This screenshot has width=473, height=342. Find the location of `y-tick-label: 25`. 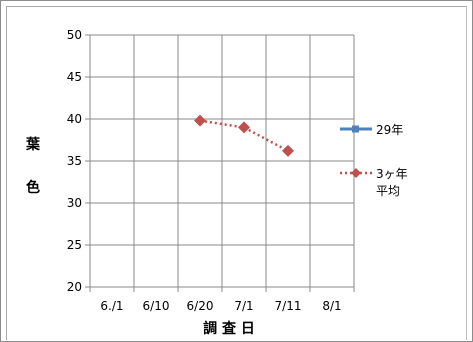

y-tick-label: 25 is located at coordinates (74, 245).